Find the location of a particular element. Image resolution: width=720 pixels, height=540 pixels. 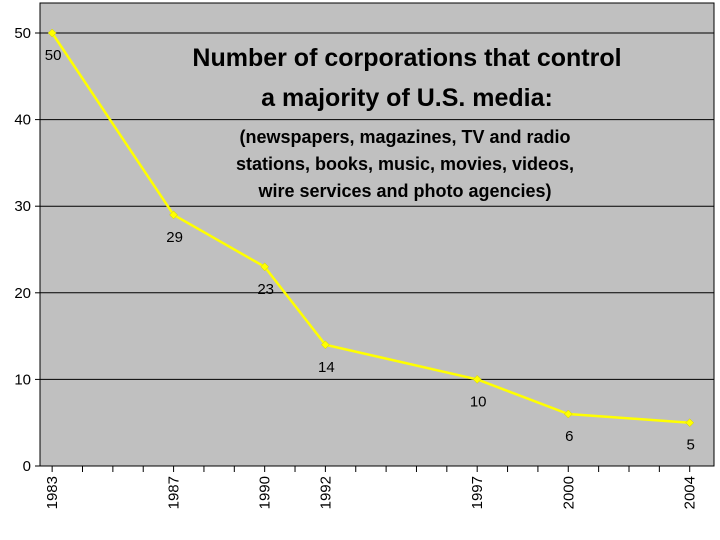

y-tick-label: 0 is located at coordinates (27, 466).